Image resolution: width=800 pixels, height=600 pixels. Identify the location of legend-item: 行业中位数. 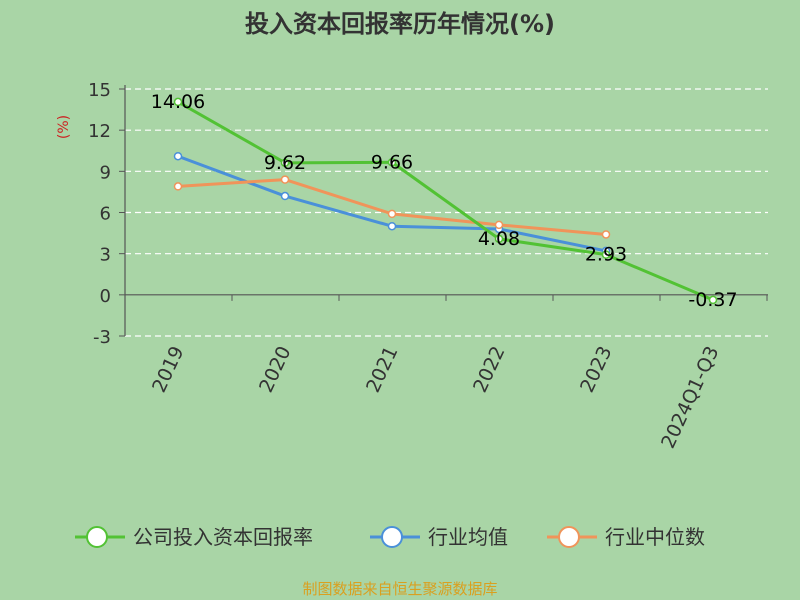
(626, 537).